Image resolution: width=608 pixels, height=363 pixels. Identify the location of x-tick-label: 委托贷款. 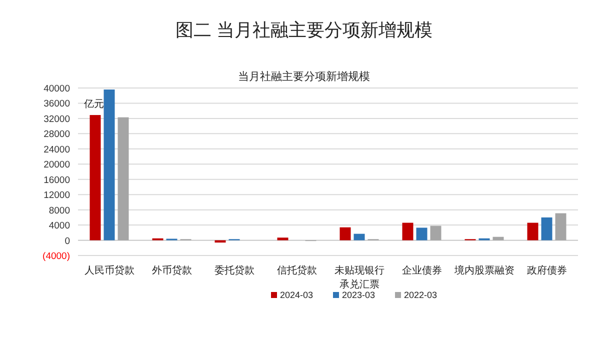
(234, 270).